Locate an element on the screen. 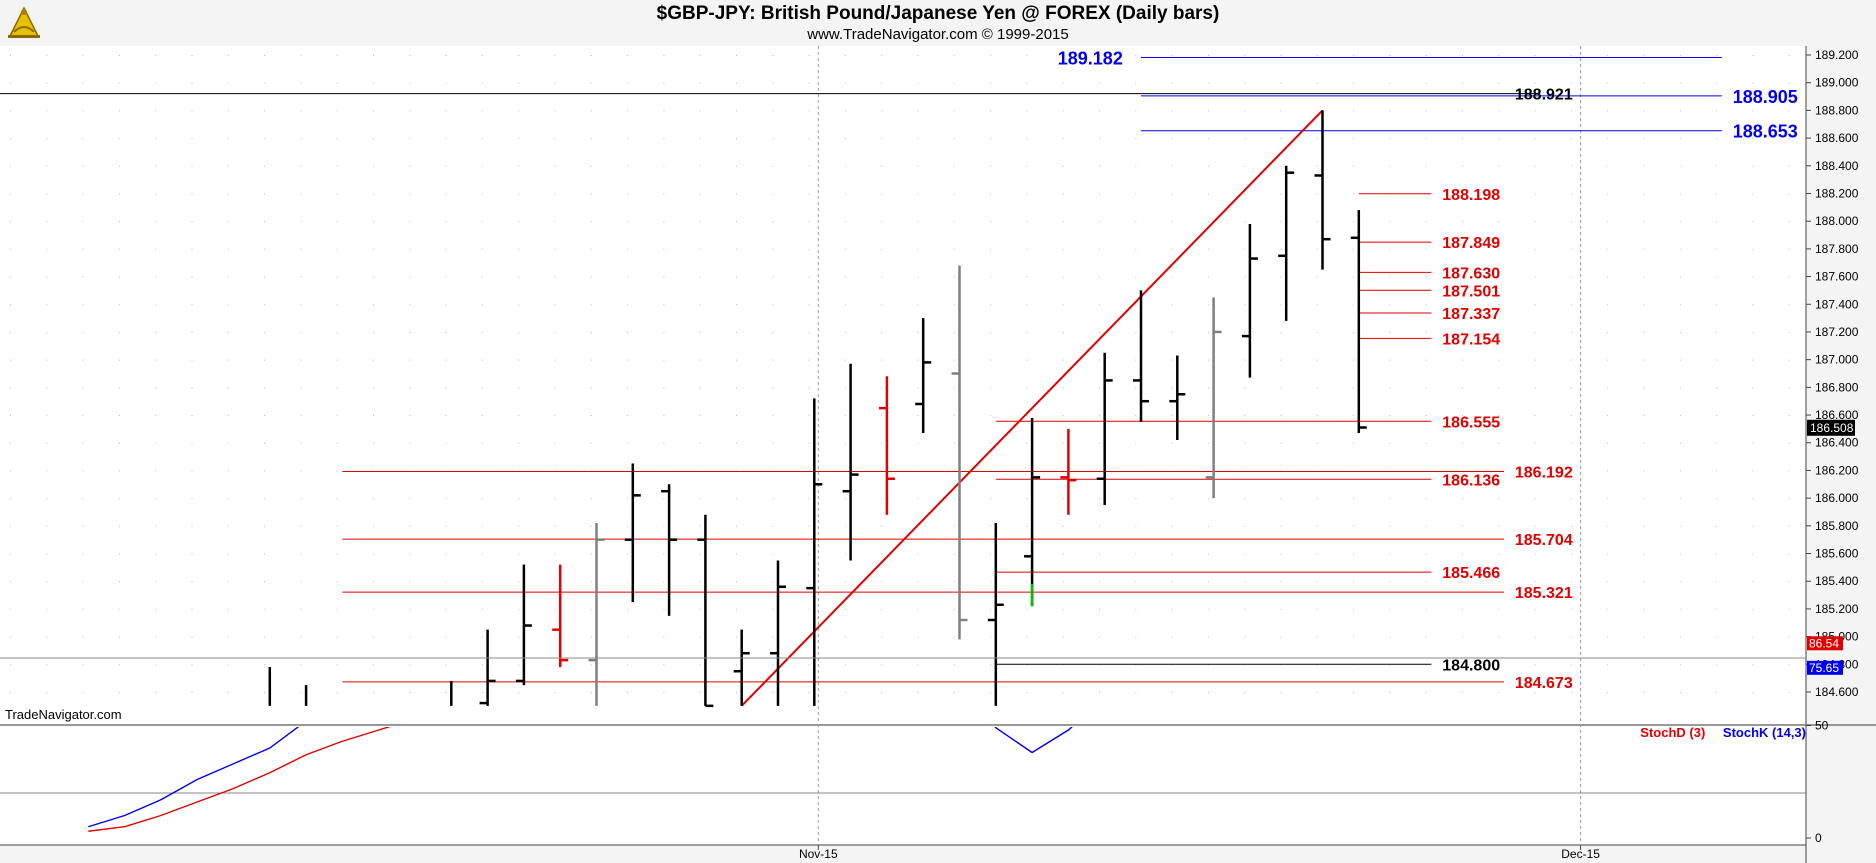  y-tick-label: 185.800 is located at coordinates (1837, 526).